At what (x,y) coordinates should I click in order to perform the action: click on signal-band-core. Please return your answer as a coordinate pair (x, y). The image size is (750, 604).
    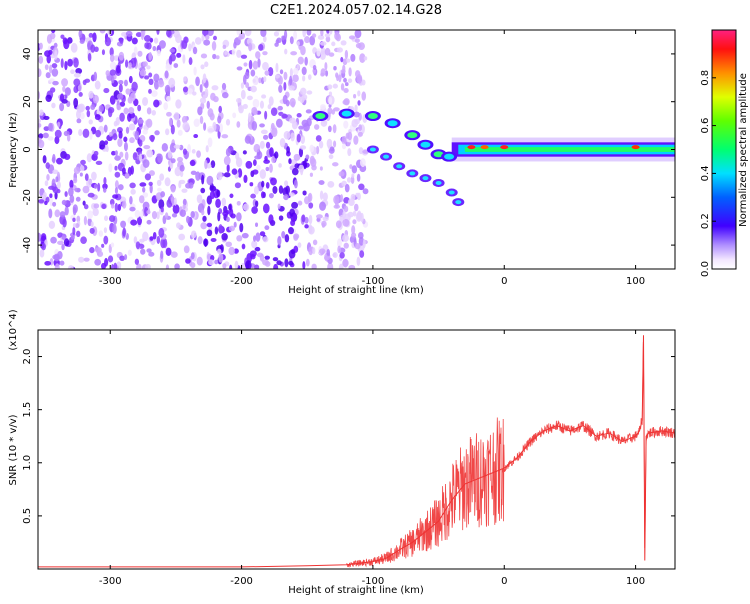
    Looking at the image, I should click on (569, 149).